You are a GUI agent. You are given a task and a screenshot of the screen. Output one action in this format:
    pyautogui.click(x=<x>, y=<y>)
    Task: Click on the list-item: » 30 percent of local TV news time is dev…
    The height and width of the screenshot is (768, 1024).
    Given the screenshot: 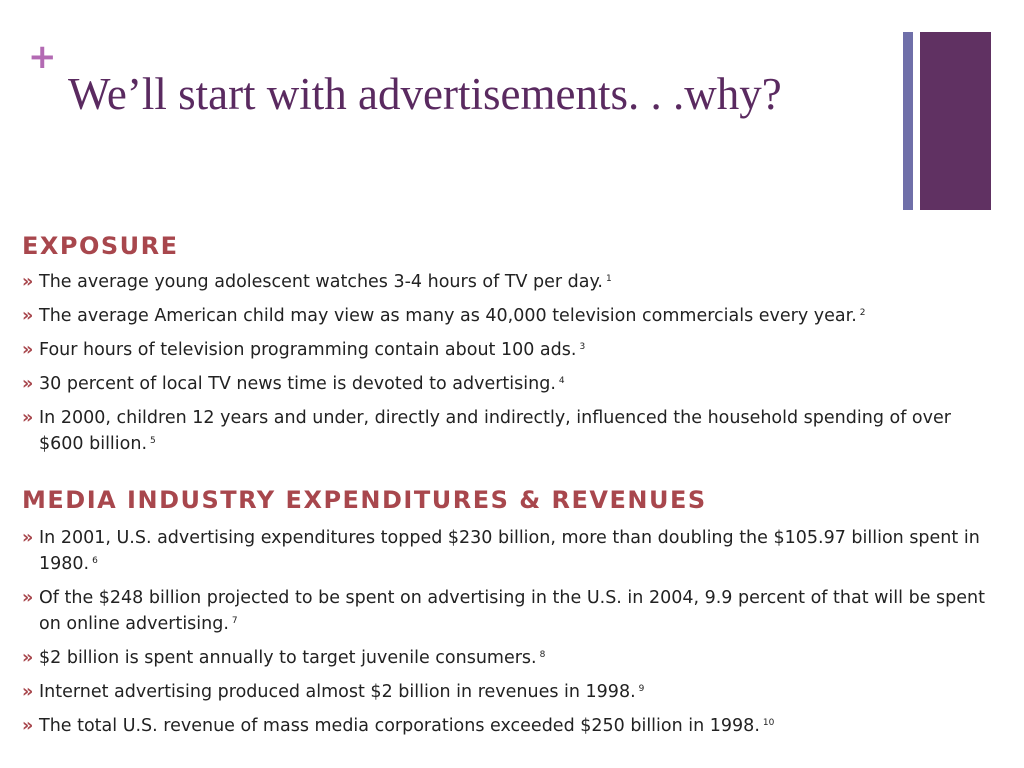 What is the action you would take?
    pyautogui.click(x=507, y=384)
    